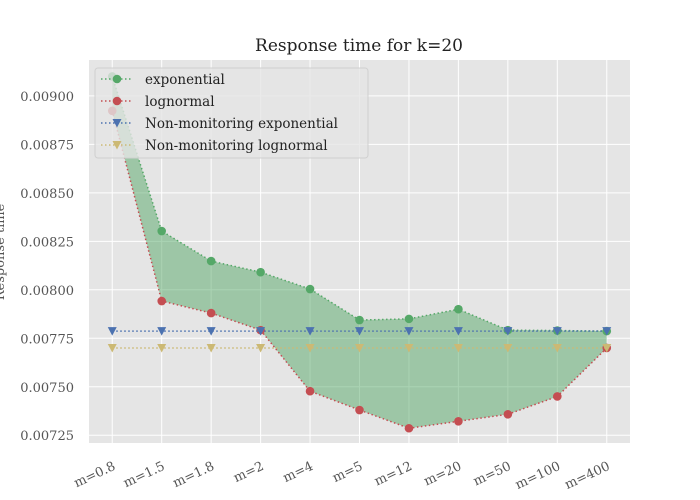  Describe the element at coordinates (47, 388) in the screenshot. I see `y-tick-label: 0.00750` at that location.